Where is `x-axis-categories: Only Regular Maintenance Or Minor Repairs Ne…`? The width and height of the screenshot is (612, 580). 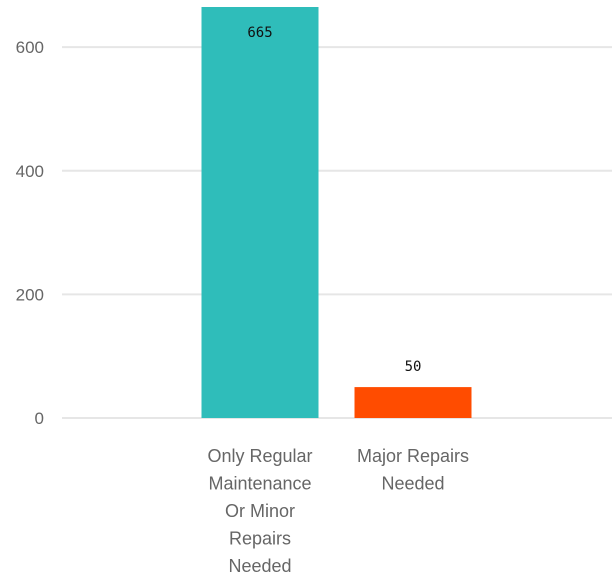 x-axis-categories: Only Regular Maintenance Or Minor Repairs Ne… is located at coordinates (338, 511).